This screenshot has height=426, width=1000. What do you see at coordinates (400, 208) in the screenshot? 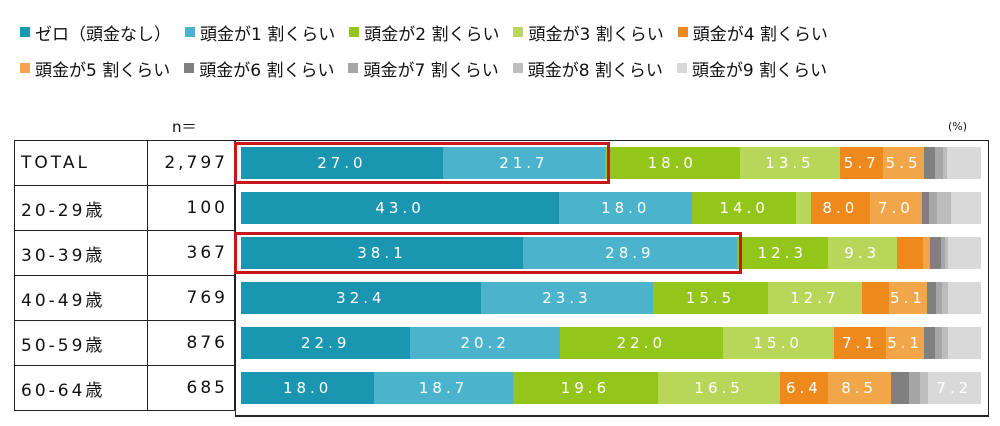
I see `bar-segment: 43.0` at bounding box center [400, 208].